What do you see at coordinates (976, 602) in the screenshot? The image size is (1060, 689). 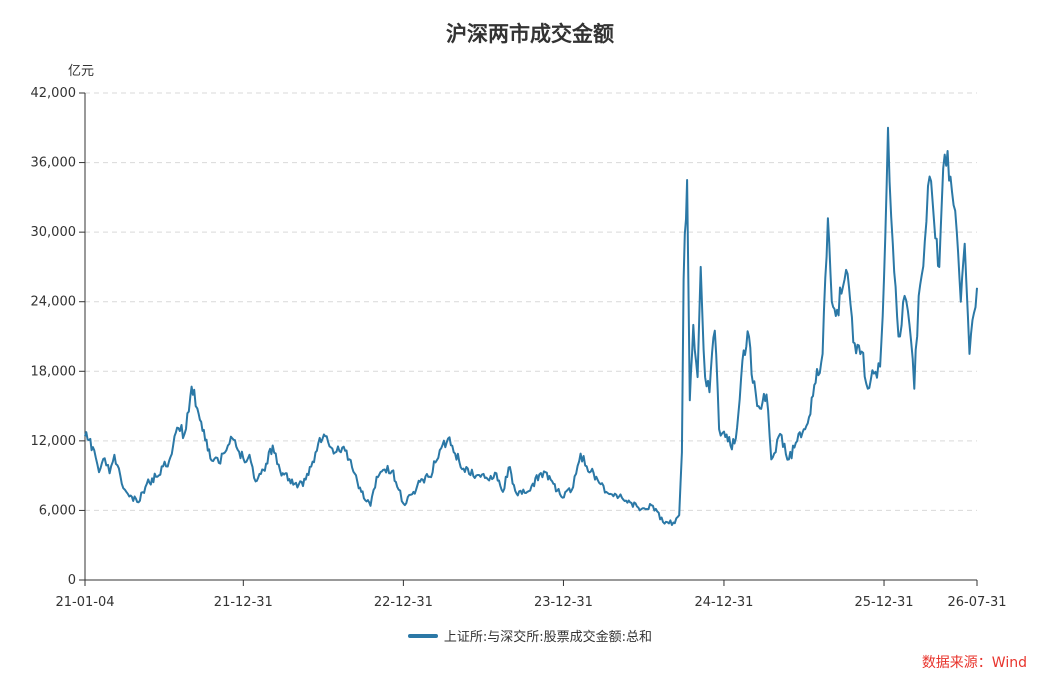 I see `x-tick-label: 26-07-31` at bounding box center [976, 602].